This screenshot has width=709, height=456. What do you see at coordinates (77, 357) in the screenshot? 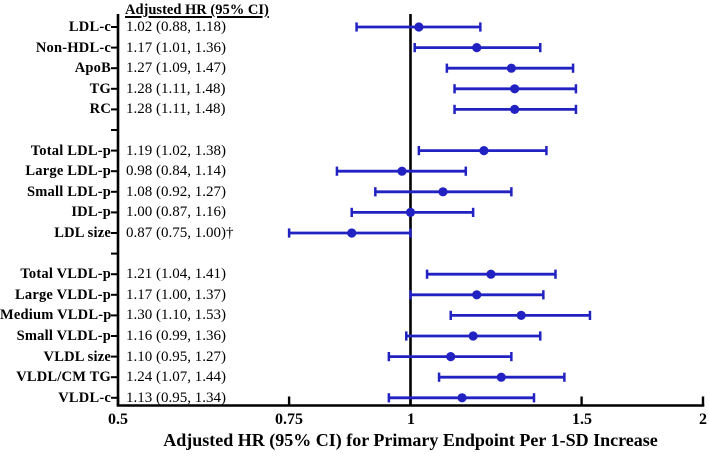
I see `row-label: VLDL size` at bounding box center [77, 357].